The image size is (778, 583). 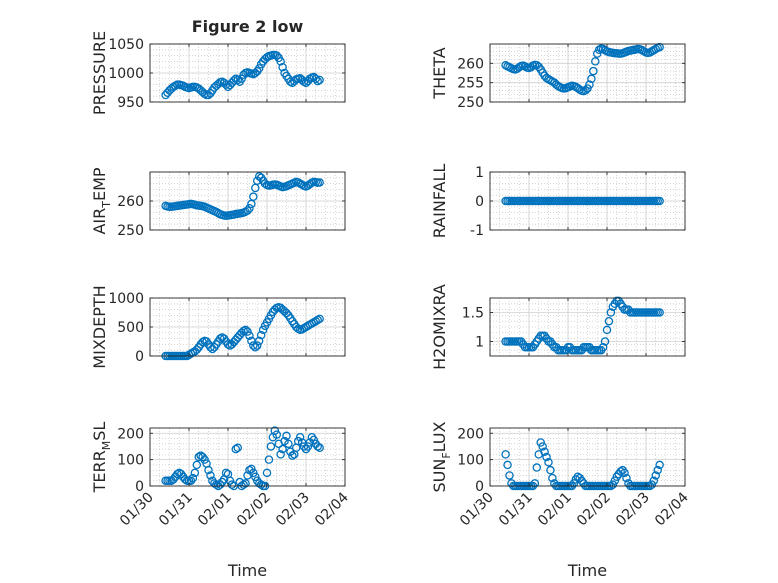 I want to click on y-axis-label: PRESSURE, so click(x=99, y=73).